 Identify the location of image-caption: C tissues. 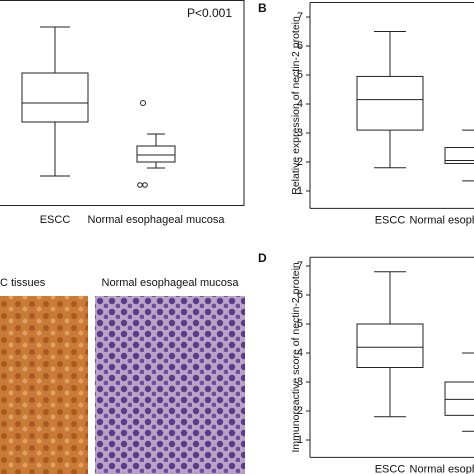
(23, 283).